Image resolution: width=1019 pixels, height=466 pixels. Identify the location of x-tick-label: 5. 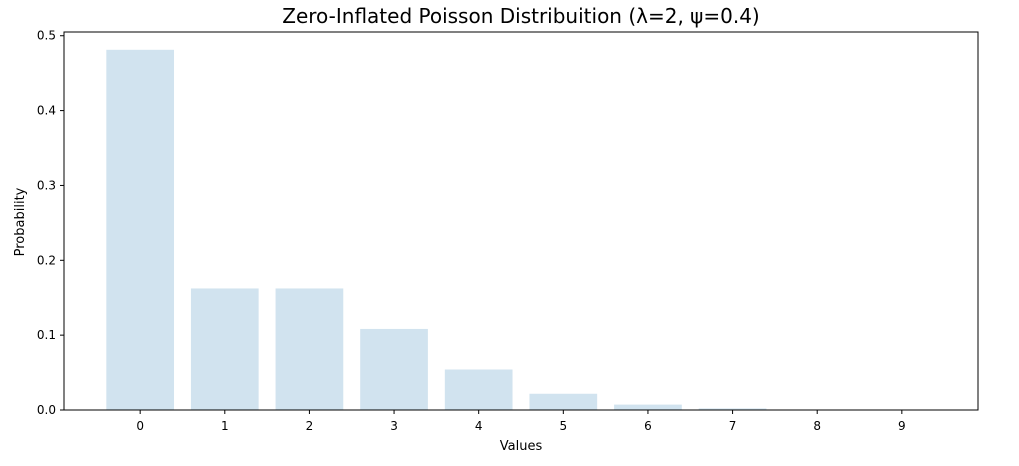
(563, 426).